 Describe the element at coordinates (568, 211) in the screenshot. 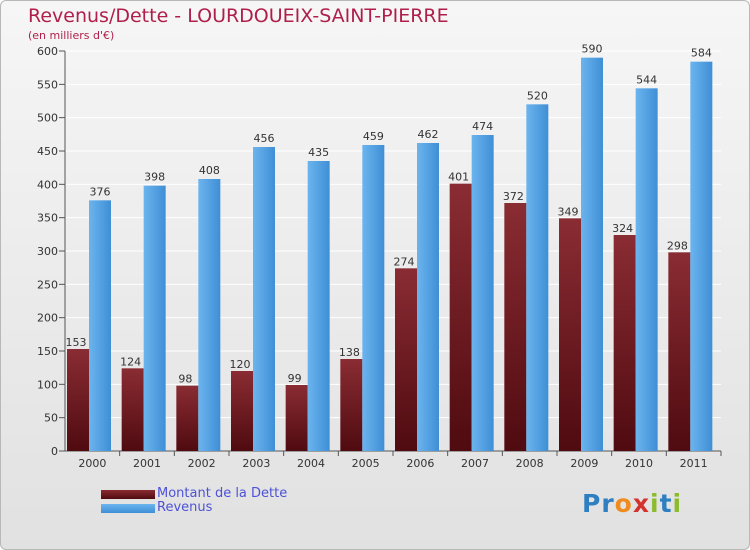

I see `data-label-dette: 349` at that location.